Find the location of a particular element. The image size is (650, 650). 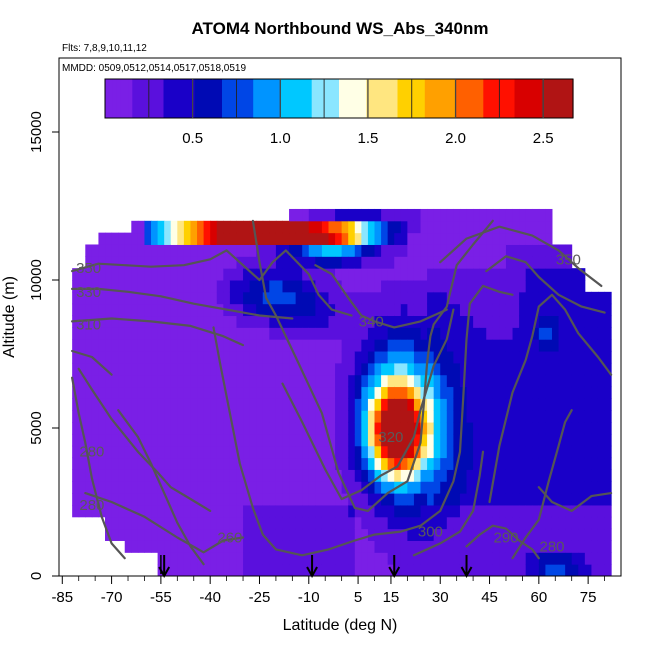

x-tick-label: 15 is located at coordinates (391, 597).